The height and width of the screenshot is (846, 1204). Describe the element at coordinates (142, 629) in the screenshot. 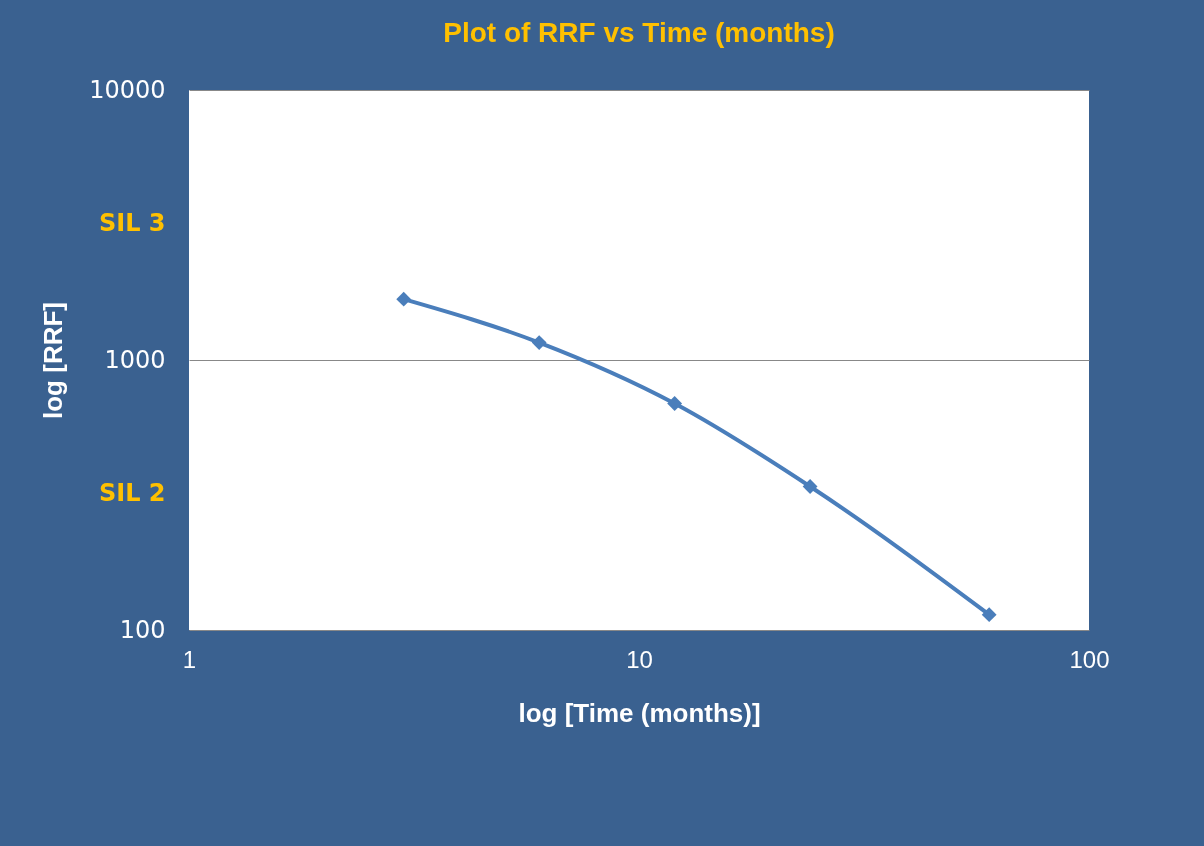

I see `y-tick-label: 100` at that location.